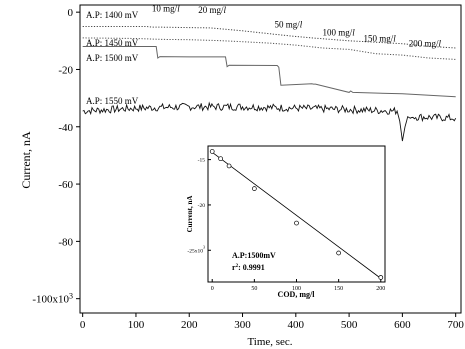 This screenshot has height=349, width=465. Describe the element at coordinates (26, 160) in the screenshot. I see `main-y-axis-label: Current, nA` at that location.